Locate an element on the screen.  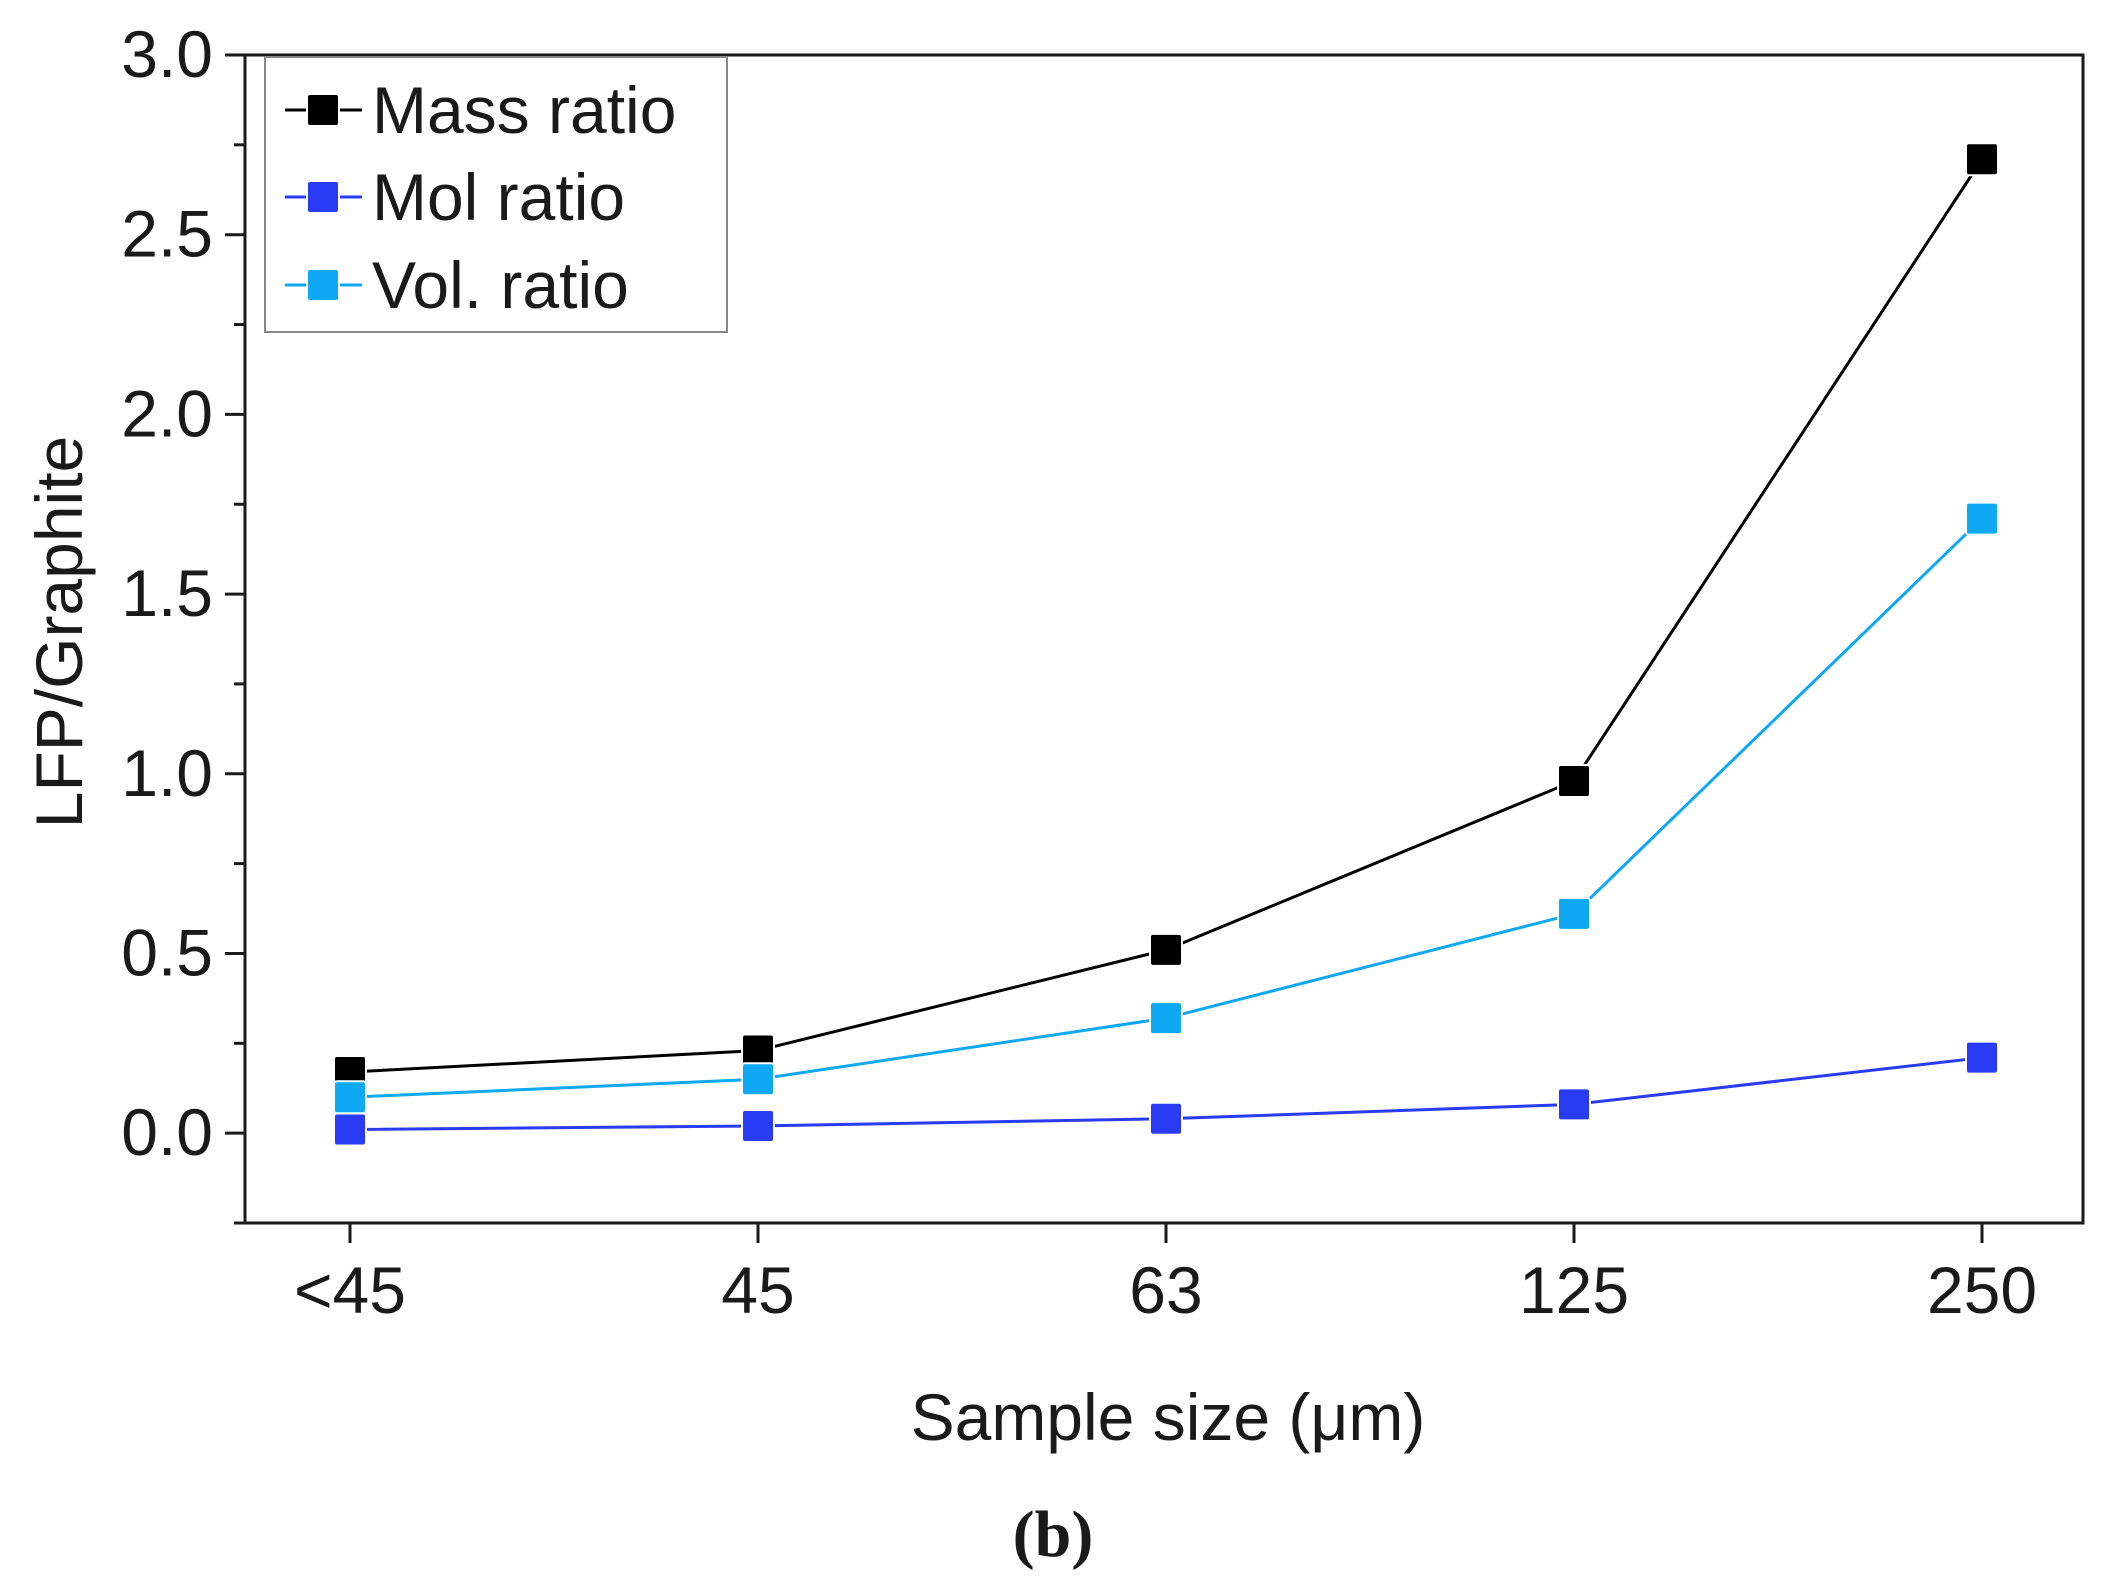
y-tick-label: 0.5 is located at coordinates (167, 952).